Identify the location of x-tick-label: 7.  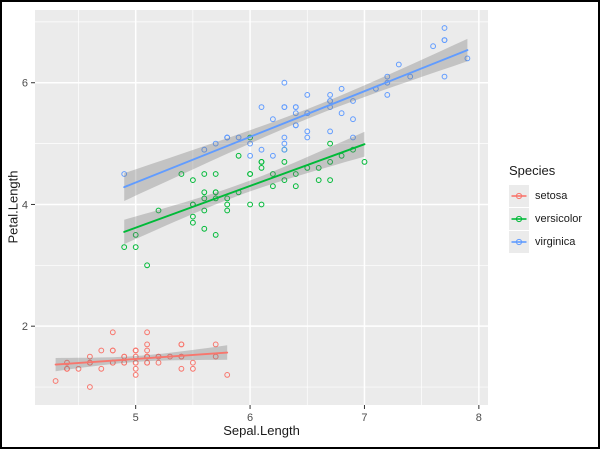
(364, 418).